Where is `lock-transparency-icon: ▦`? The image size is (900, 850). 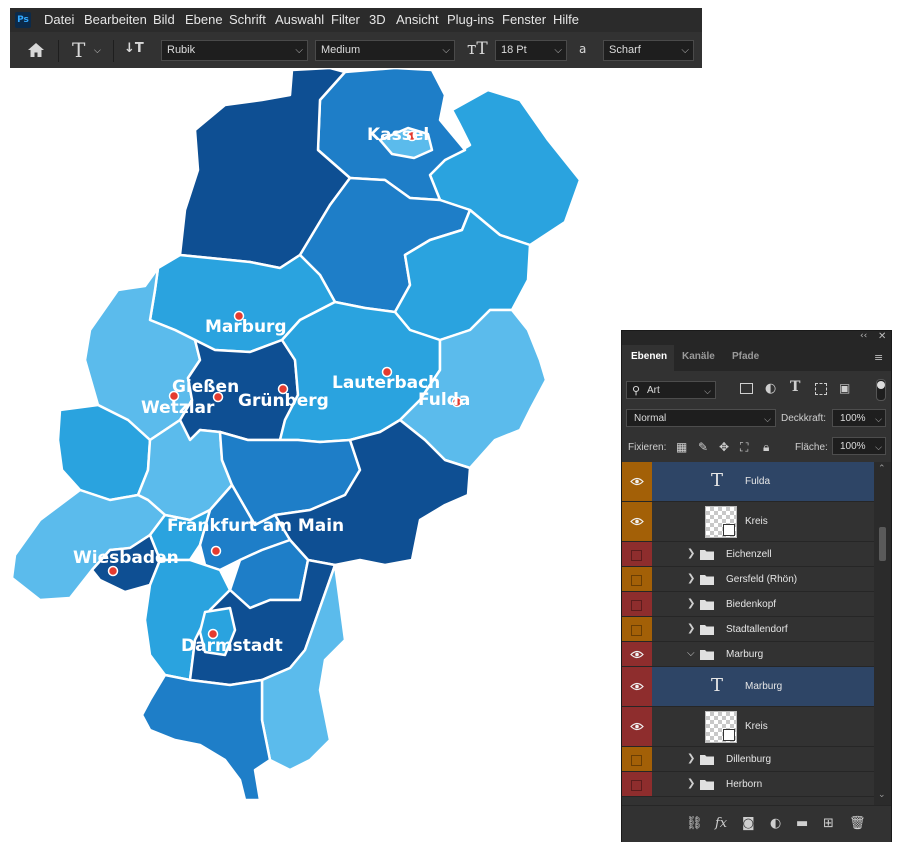 lock-transparency-icon: ▦ is located at coordinates (682, 447).